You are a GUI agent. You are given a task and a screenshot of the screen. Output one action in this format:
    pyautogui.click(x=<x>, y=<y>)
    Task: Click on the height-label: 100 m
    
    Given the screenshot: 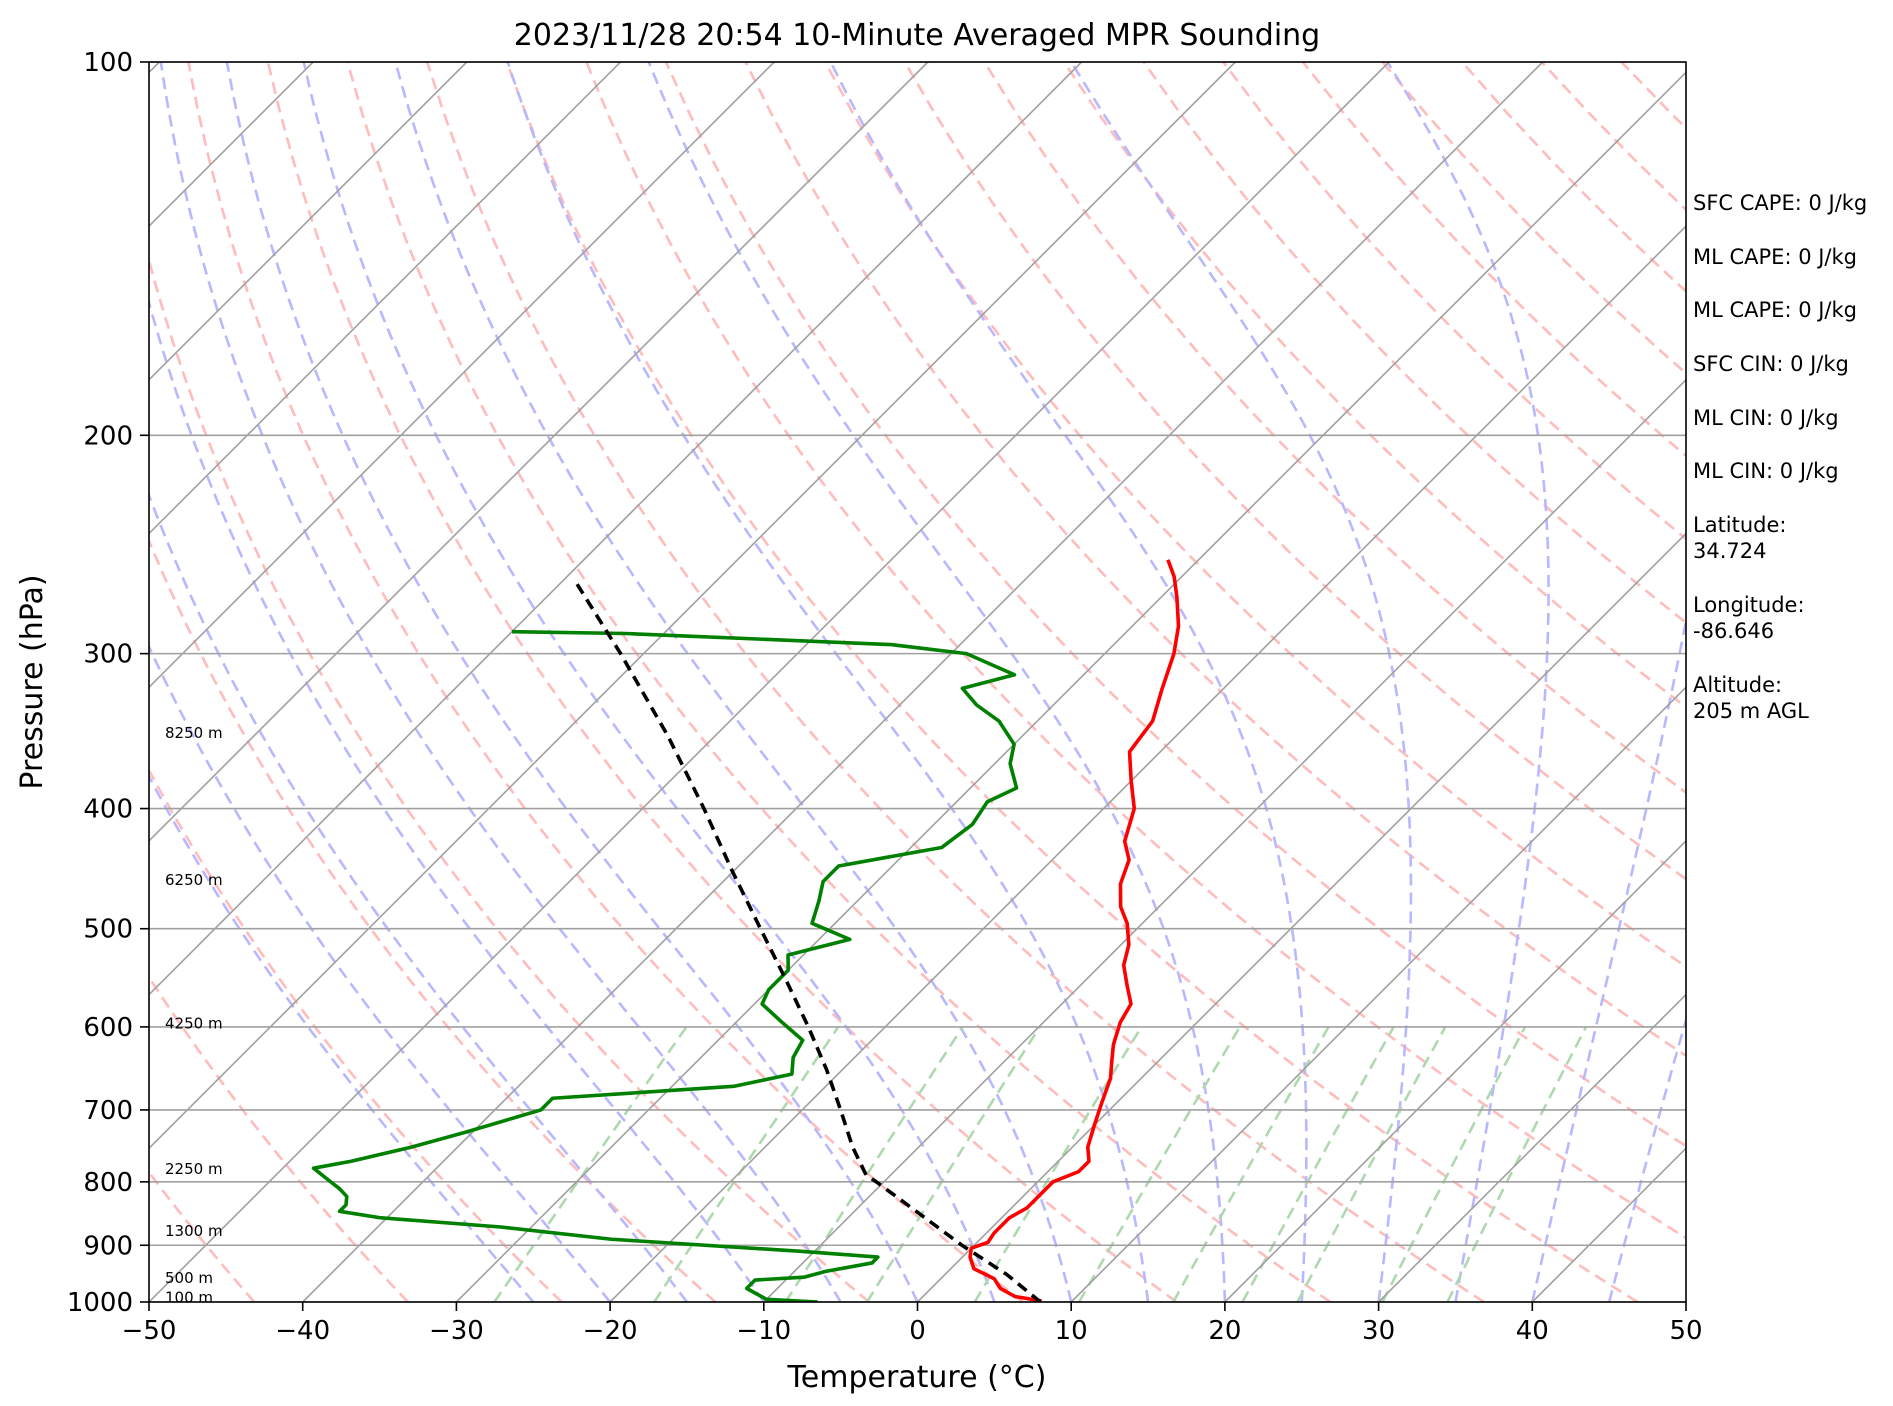 What is the action you would take?
    pyautogui.click(x=189, y=1298)
    